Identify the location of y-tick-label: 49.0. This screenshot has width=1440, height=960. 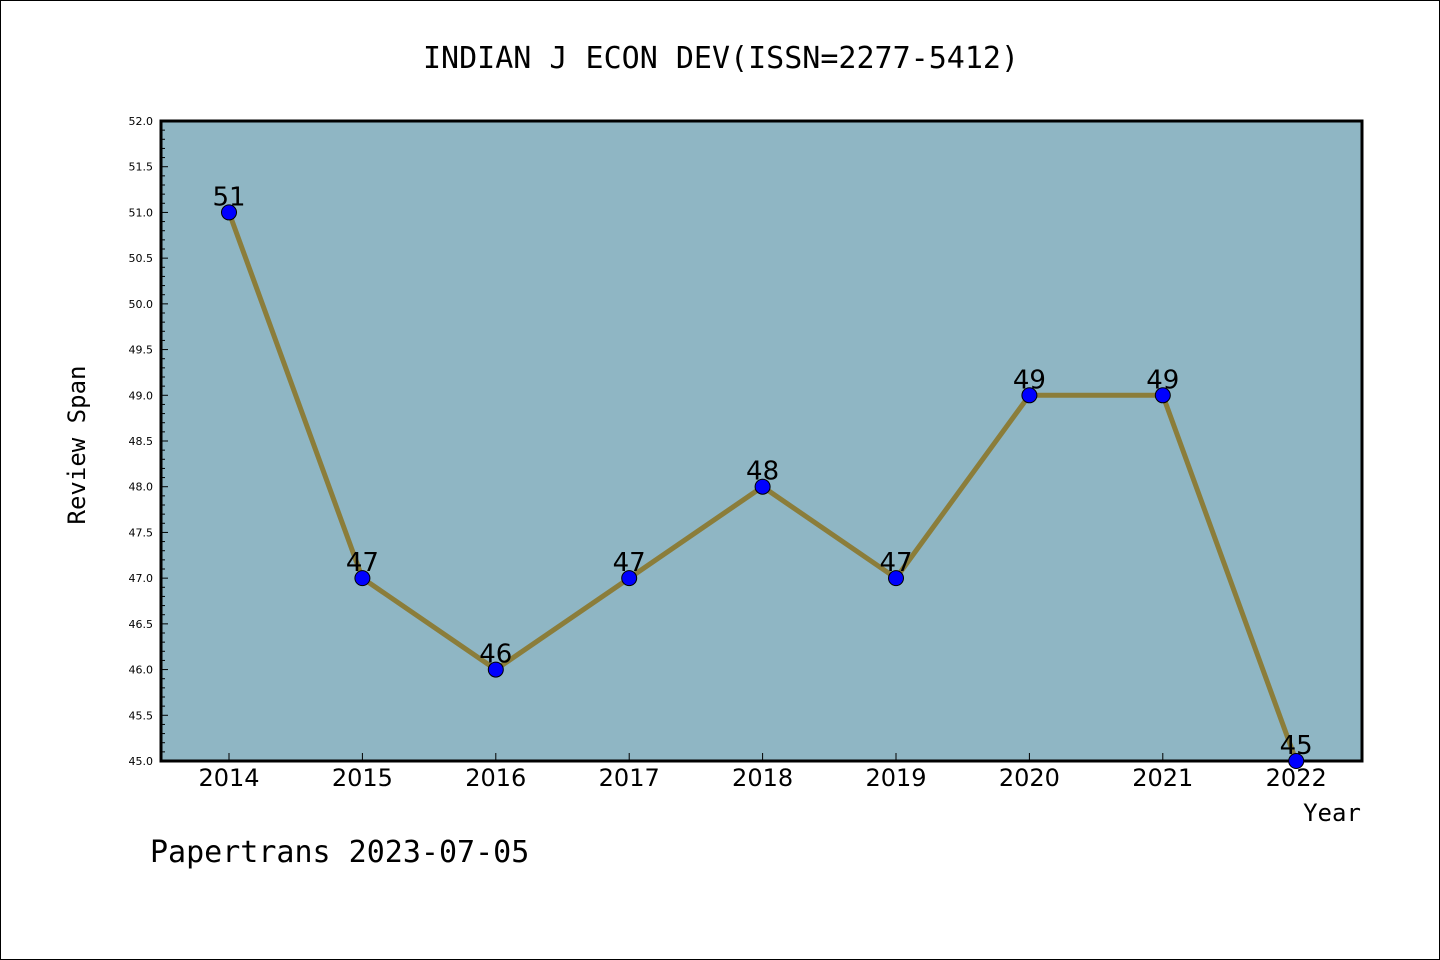
(141, 395).